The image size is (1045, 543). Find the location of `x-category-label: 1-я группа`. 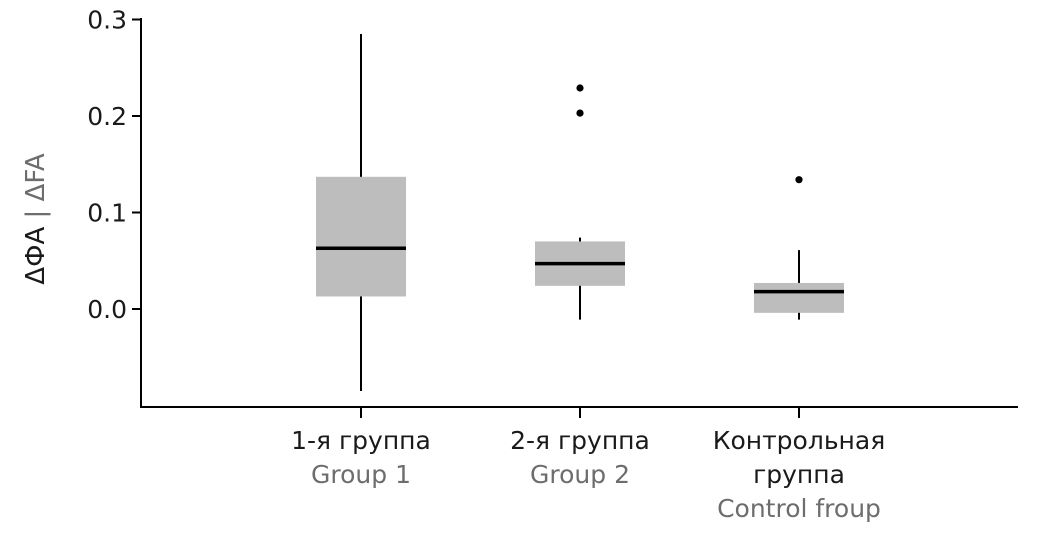

x-category-label: 1-я группа is located at coordinates (361, 440).